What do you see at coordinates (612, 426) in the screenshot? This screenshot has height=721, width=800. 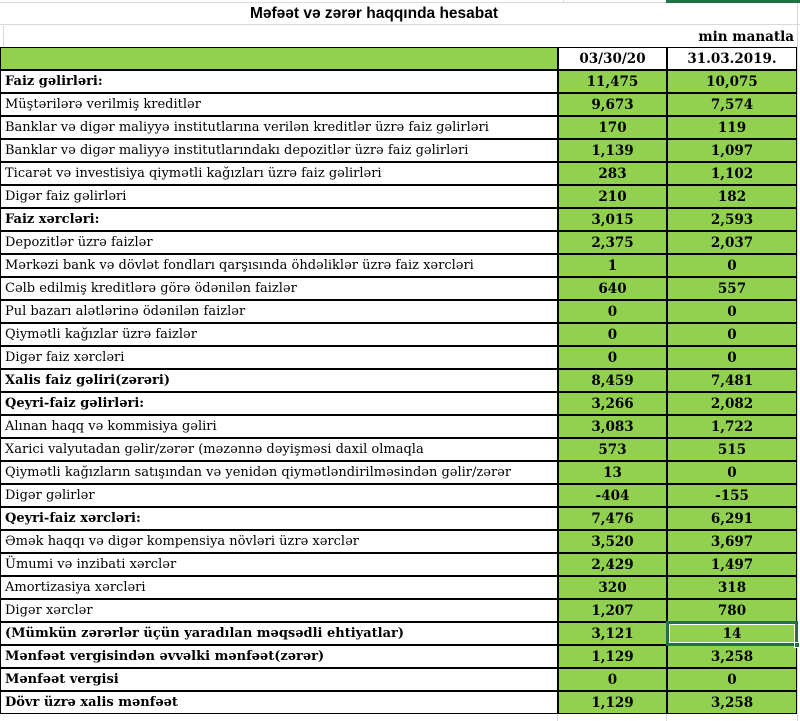 I see `cell-current-period: 3,083` at bounding box center [612, 426].